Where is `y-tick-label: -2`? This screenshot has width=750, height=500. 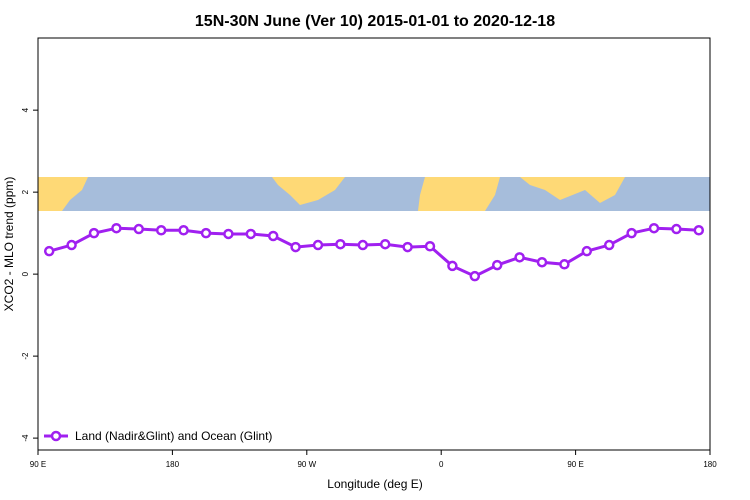 y-tick-label: -2 is located at coordinates (25, 356).